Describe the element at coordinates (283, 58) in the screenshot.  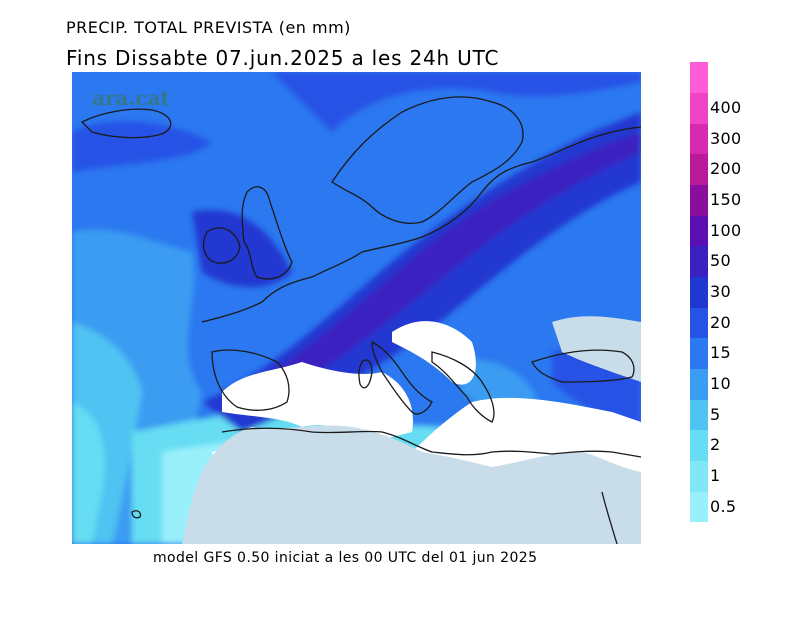
I see `map-subtitle: Fins Dissabte 07.jun.2025 a les 24h UTC` at that location.